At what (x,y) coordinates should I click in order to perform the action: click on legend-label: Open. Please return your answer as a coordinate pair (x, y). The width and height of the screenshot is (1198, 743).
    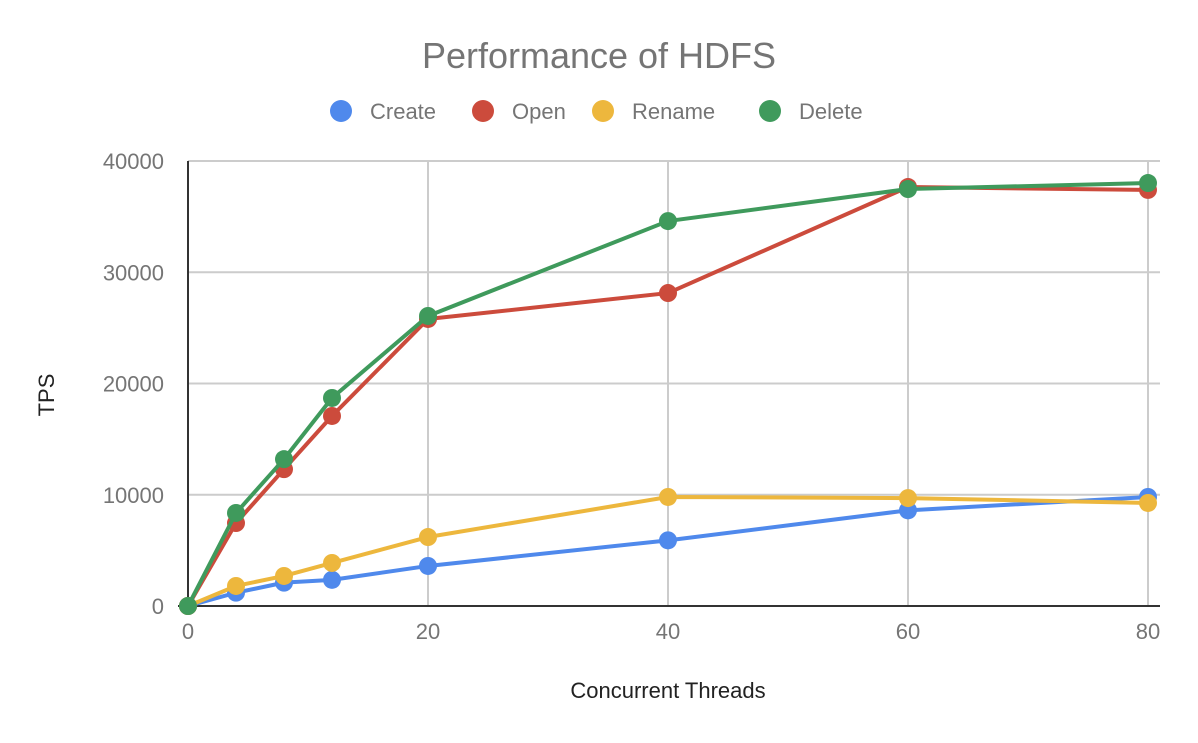
    Looking at the image, I should click on (539, 111).